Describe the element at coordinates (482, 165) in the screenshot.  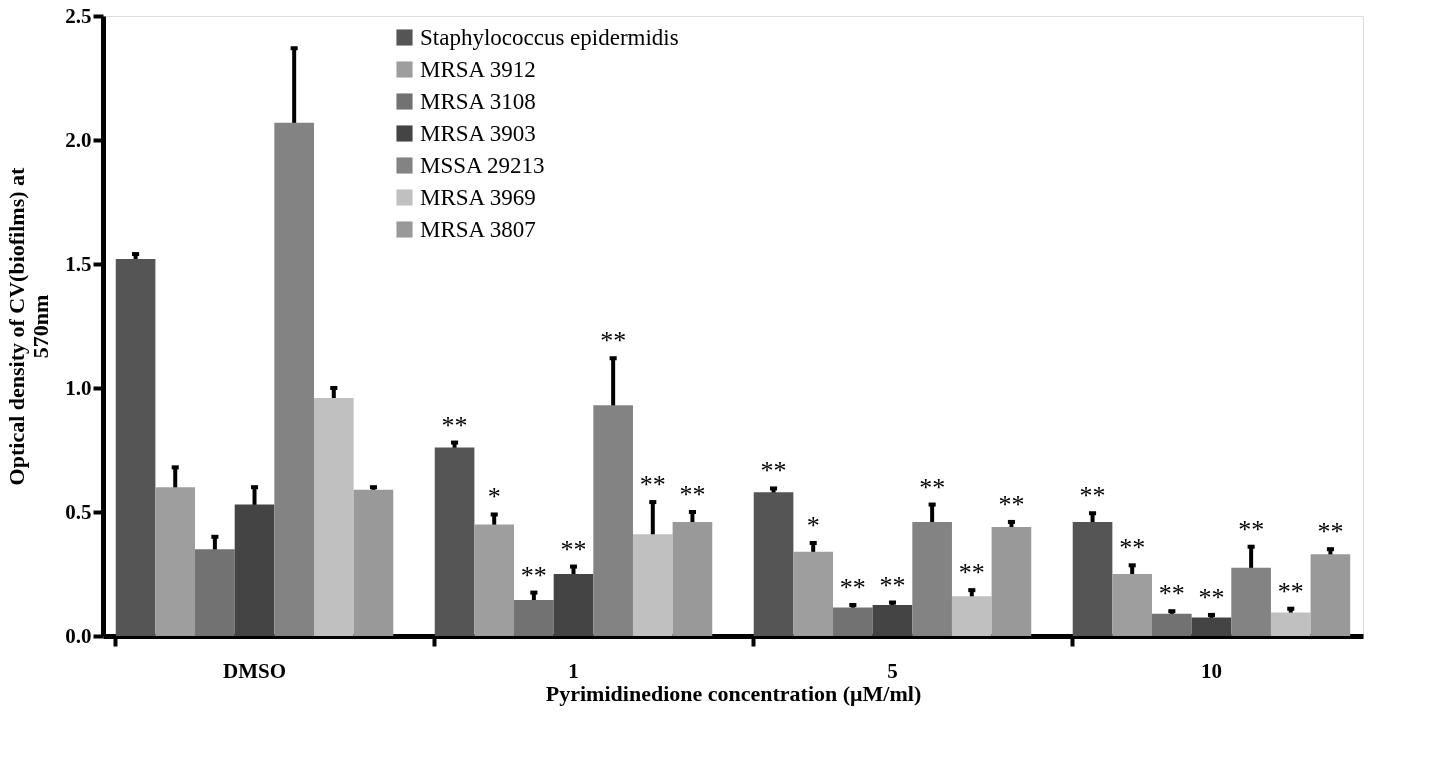
I see `legend-label: MSSA 29213` at that location.